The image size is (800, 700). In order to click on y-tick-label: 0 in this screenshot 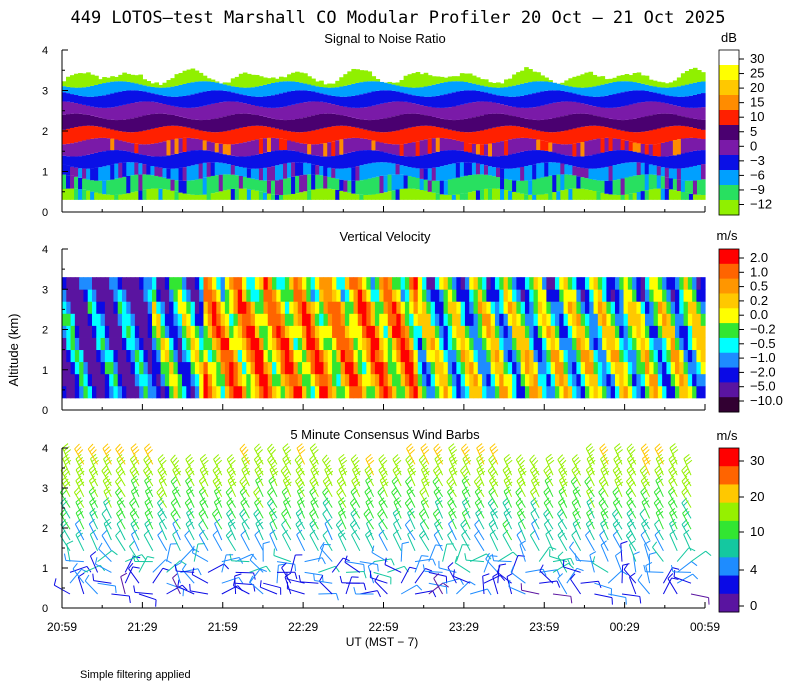, I will do `click(45, 411)`.